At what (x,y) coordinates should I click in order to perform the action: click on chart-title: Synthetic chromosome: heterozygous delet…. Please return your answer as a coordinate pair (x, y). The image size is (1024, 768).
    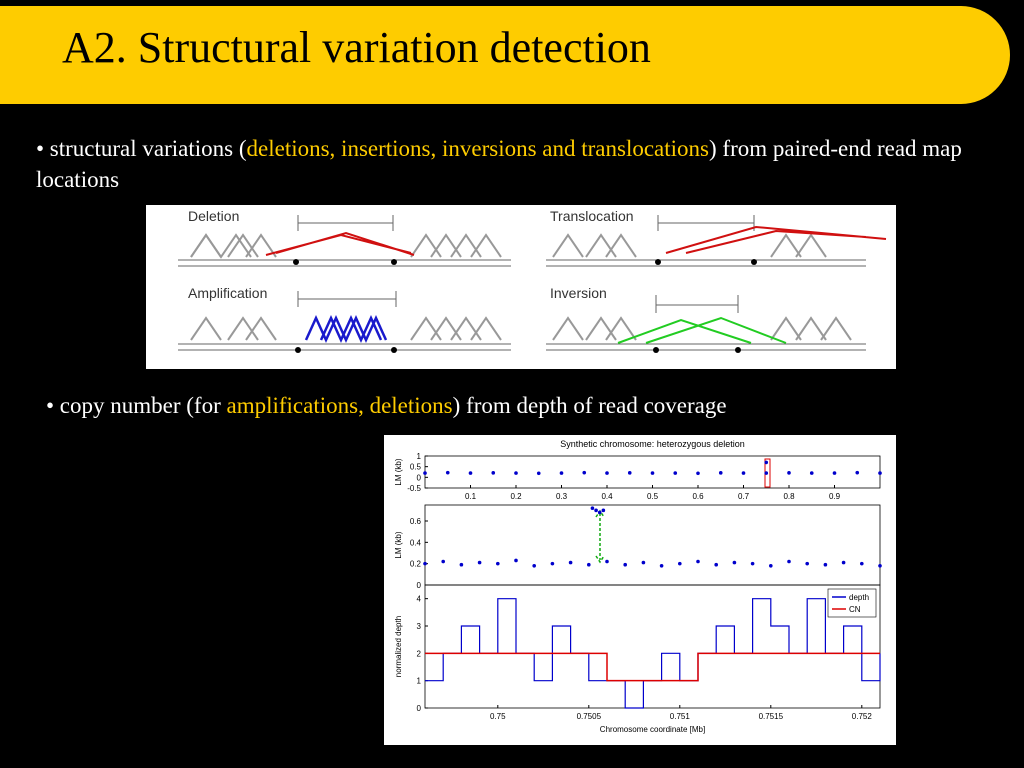
    Looking at the image, I should click on (652, 444).